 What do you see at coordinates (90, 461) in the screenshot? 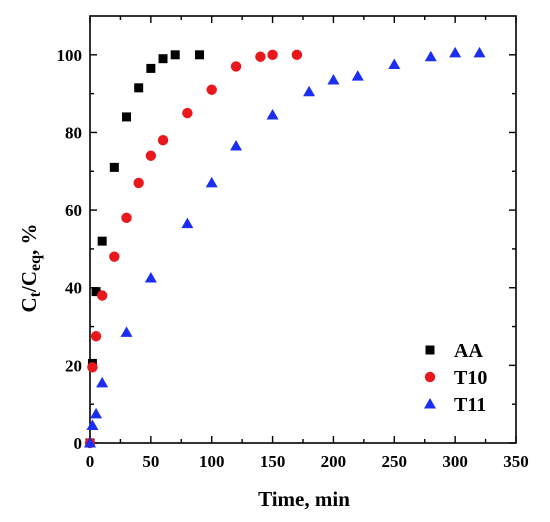
I see `x-tick-label: 0` at bounding box center [90, 461].